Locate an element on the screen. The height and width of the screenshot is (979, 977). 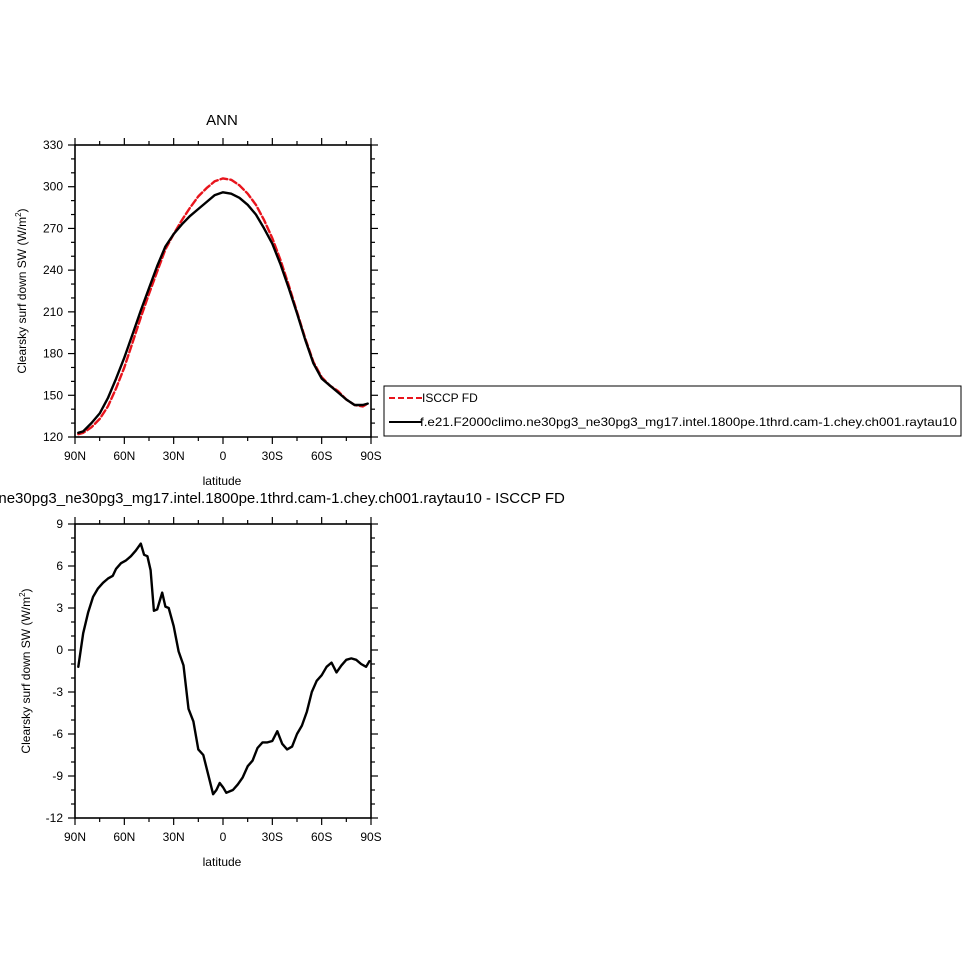
bottom-chart-x-tick-labels: 90N 60N 30N 0 30S 60S 90S is located at coordinates (223, 837).